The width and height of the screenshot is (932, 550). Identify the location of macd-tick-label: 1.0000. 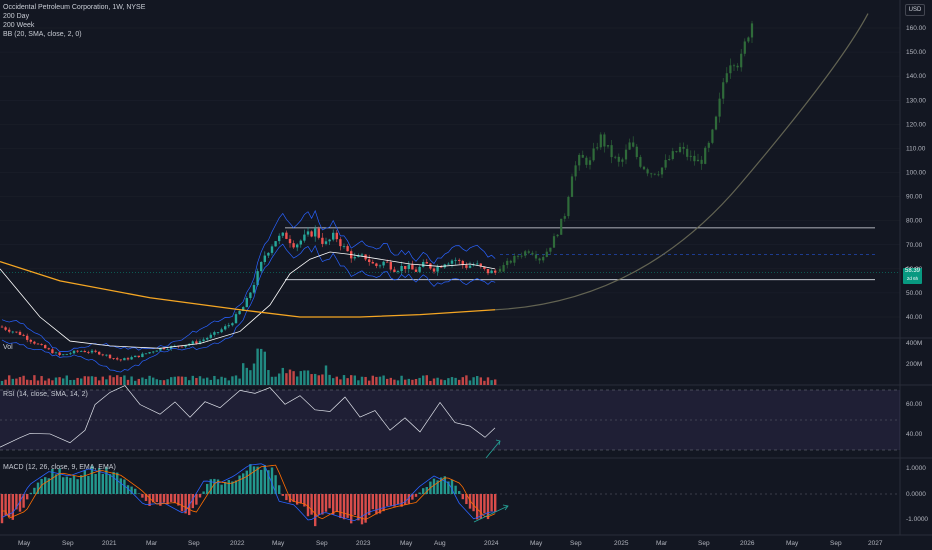
(916, 468).